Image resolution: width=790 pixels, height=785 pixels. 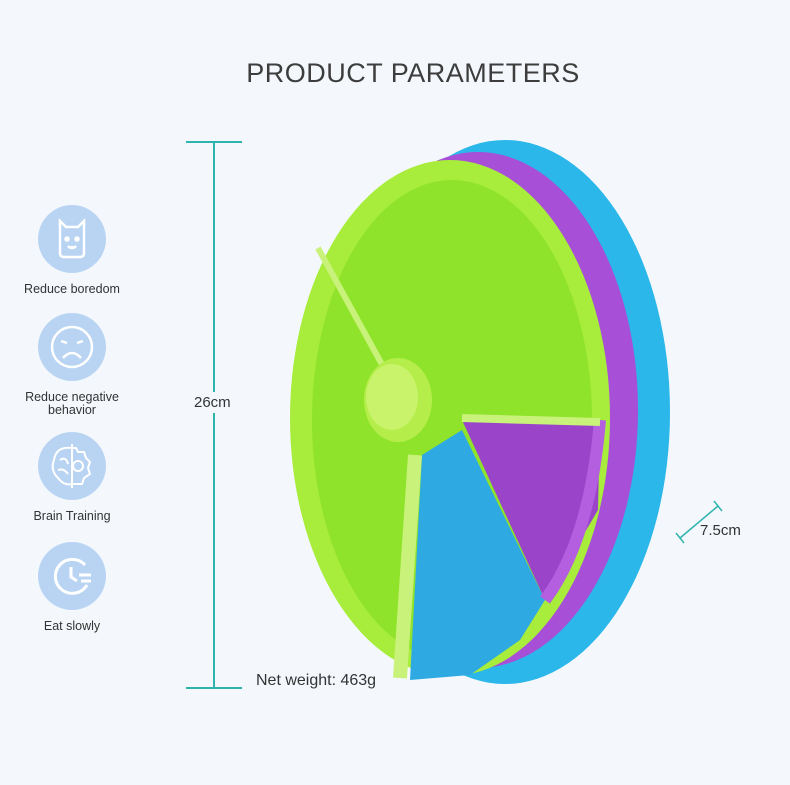 I want to click on blue-section, so click(x=477, y=555).